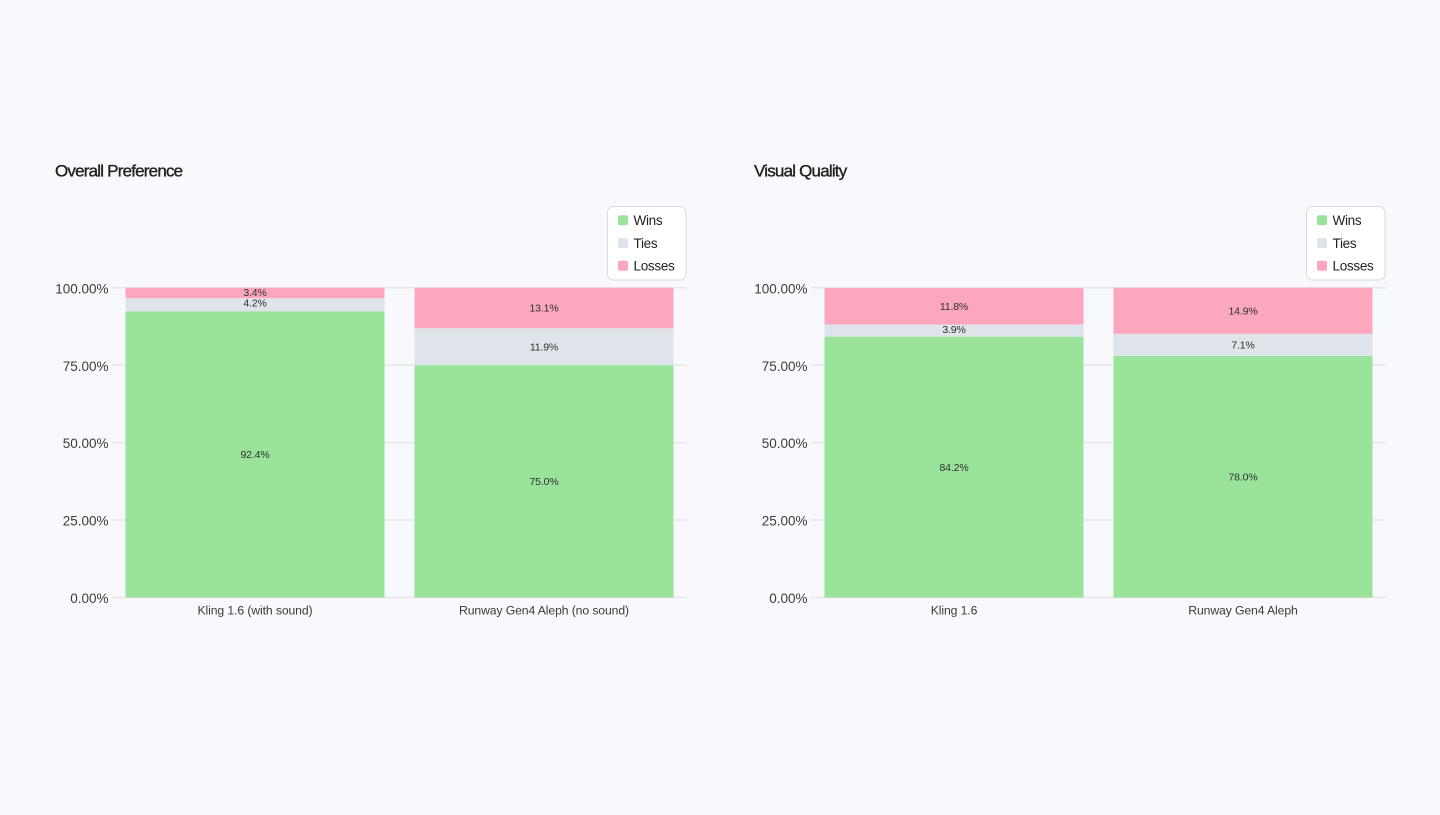 Image resolution: width=1440 pixels, height=815 pixels. I want to click on svg-text: 4.2%, so click(254, 304).